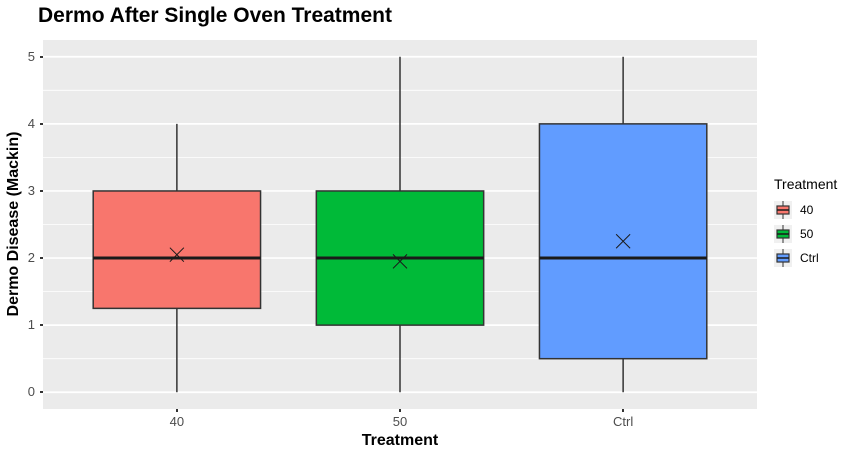  Describe the element at coordinates (31, 392) in the screenshot. I see `y-tick-label-0: 0` at that location.